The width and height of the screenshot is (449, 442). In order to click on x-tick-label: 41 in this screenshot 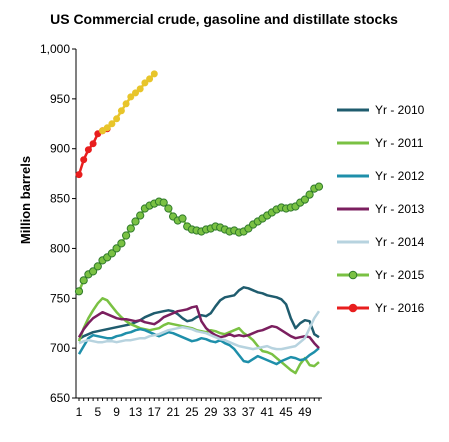, I will do `click(268, 412)`.